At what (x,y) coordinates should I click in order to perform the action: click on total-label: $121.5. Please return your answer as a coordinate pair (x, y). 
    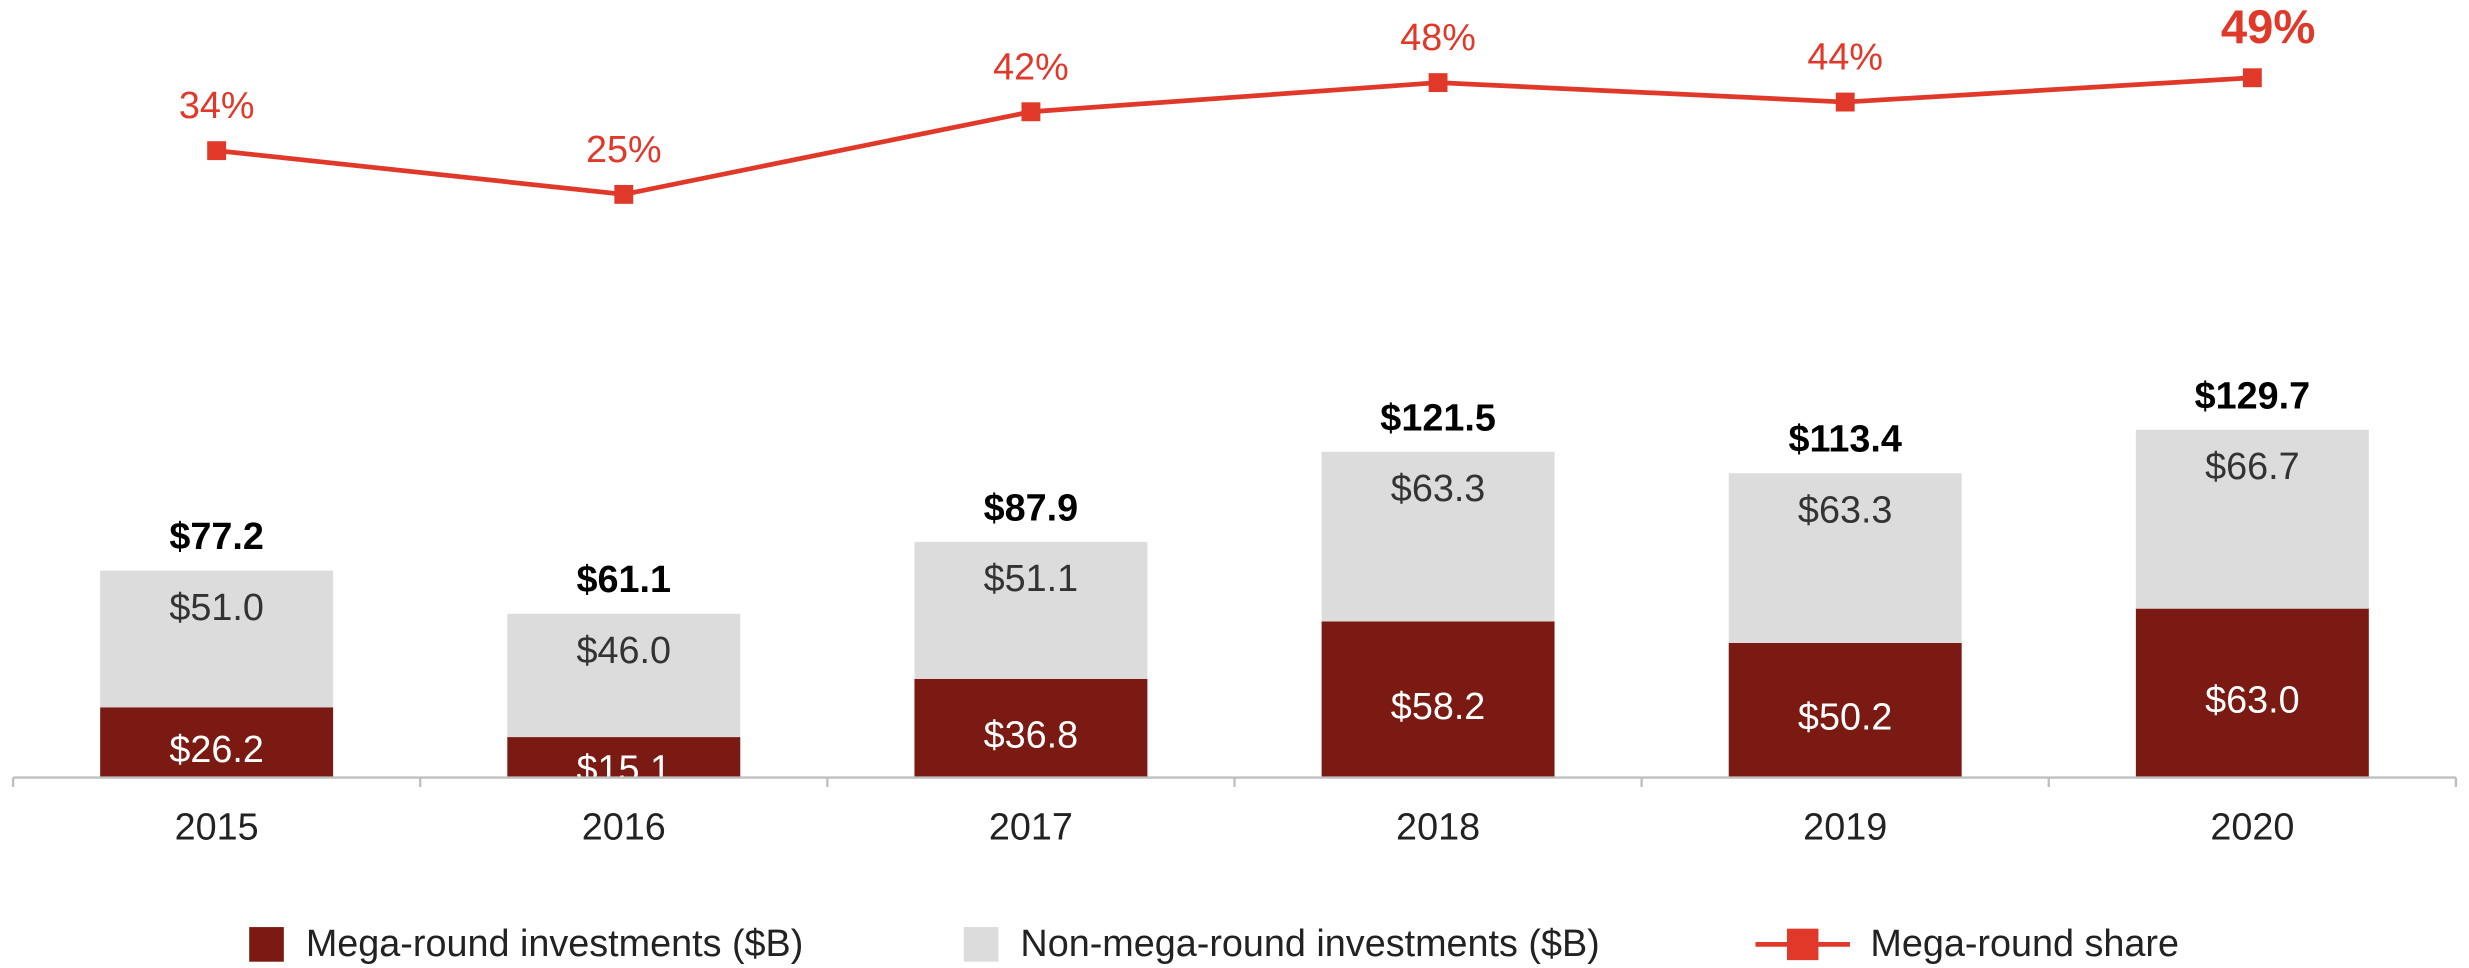
    Looking at the image, I should click on (1438, 418).